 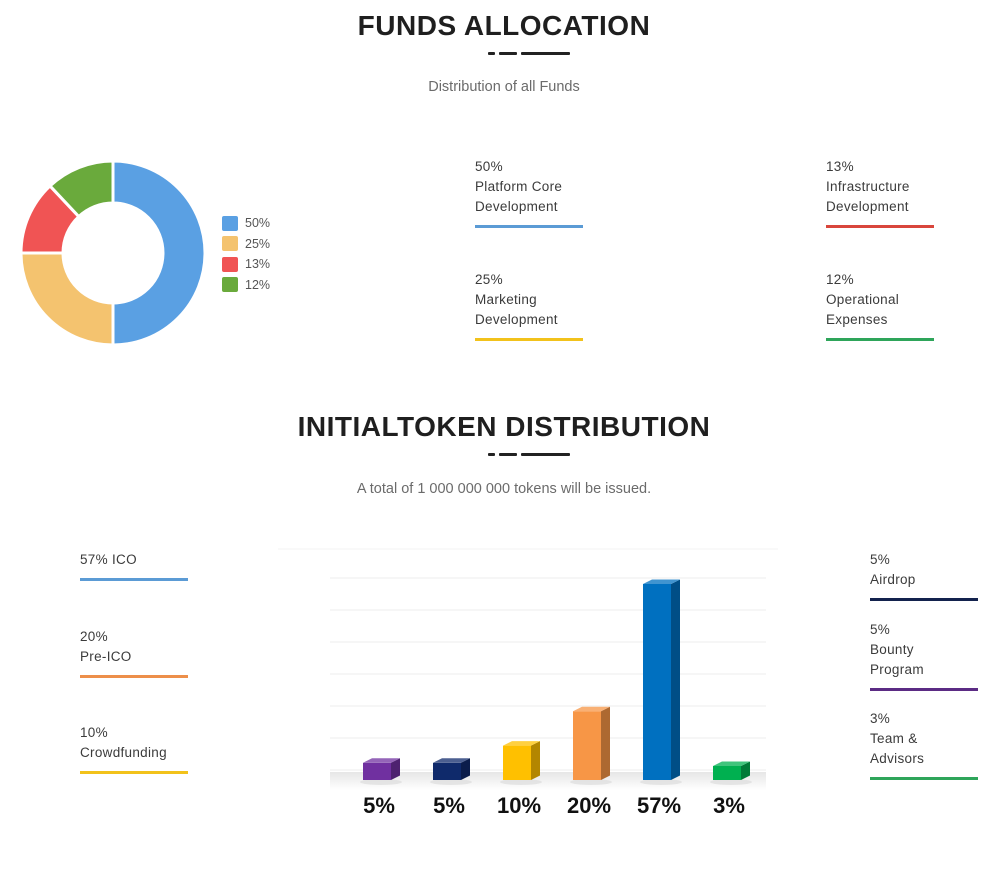 What do you see at coordinates (868, 196) in the screenshot?
I see `card-label: Infrastructure Development` at bounding box center [868, 196].